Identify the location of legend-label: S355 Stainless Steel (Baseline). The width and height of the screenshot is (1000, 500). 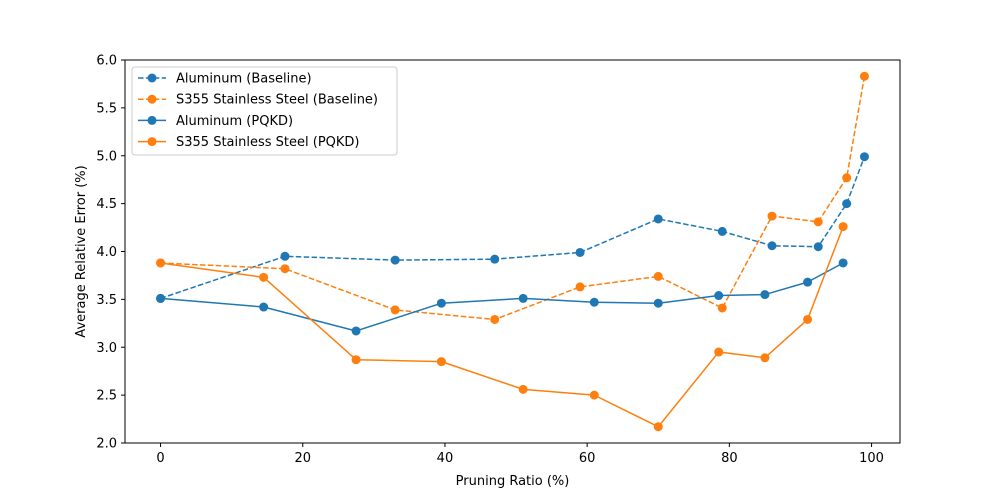
(277, 100).